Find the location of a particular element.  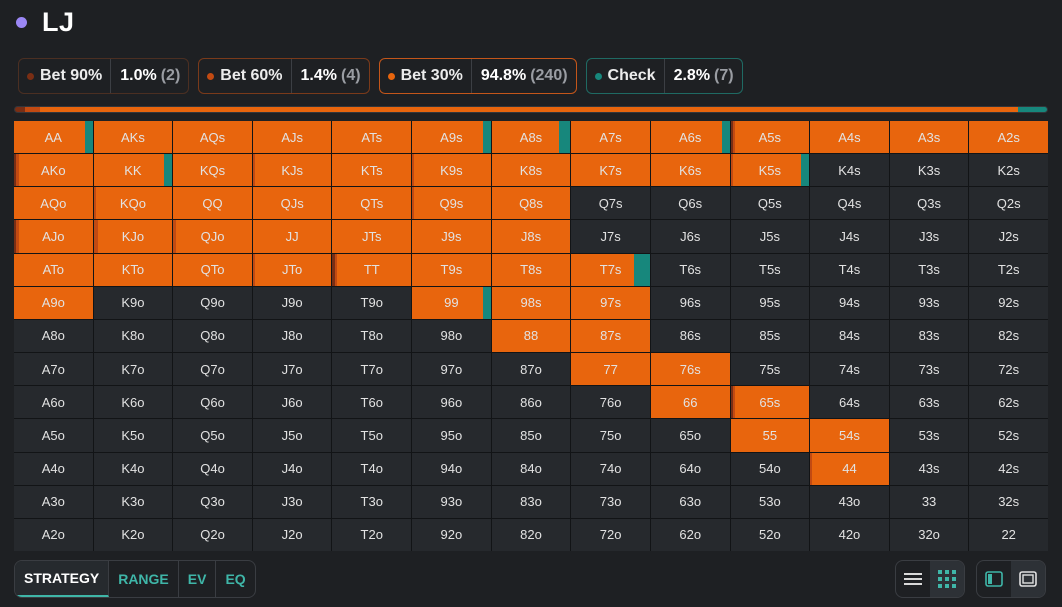

hand-cell: ATs is located at coordinates (372, 137).